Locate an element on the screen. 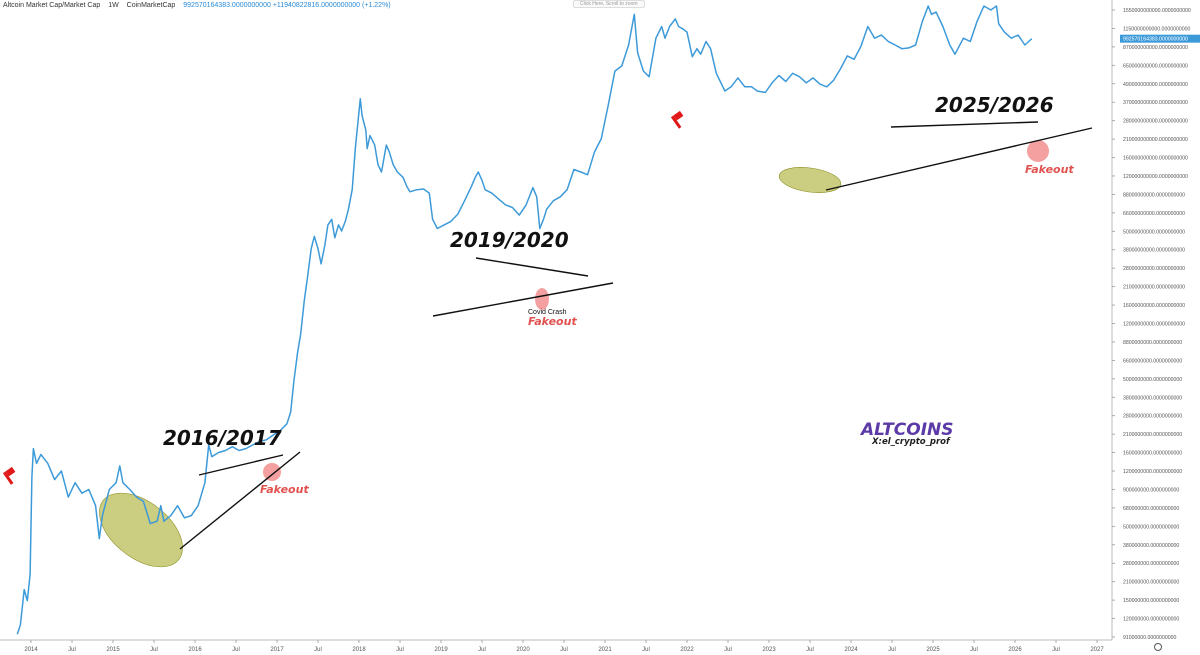  last-price: 992570164383.0000000000 is located at coordinates (227, 5).